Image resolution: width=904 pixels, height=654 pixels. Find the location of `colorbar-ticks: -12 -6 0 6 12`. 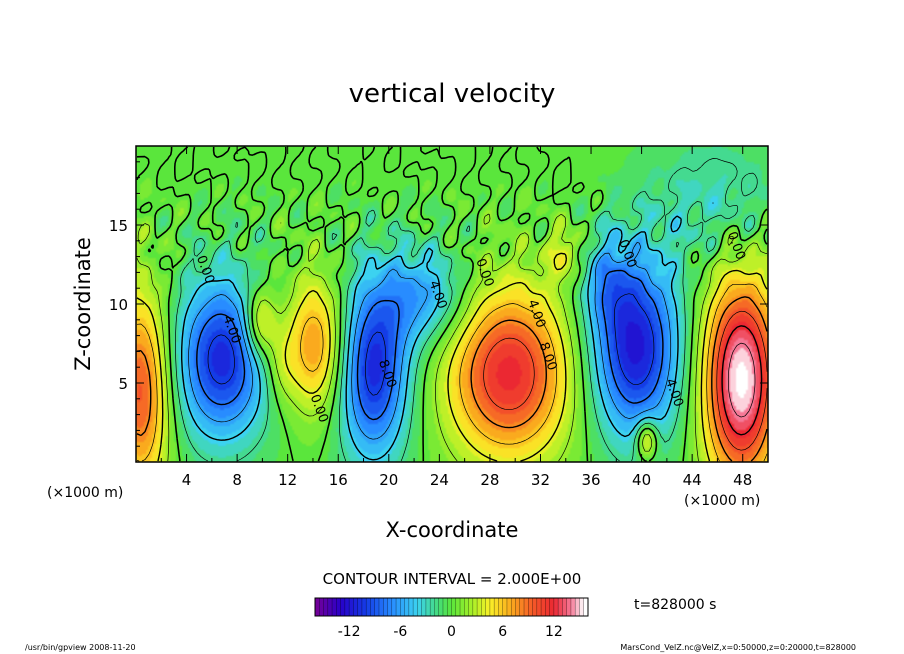

colorbar-ticks: -12 -6 0 6 12 is located at coordinates (450, 632).